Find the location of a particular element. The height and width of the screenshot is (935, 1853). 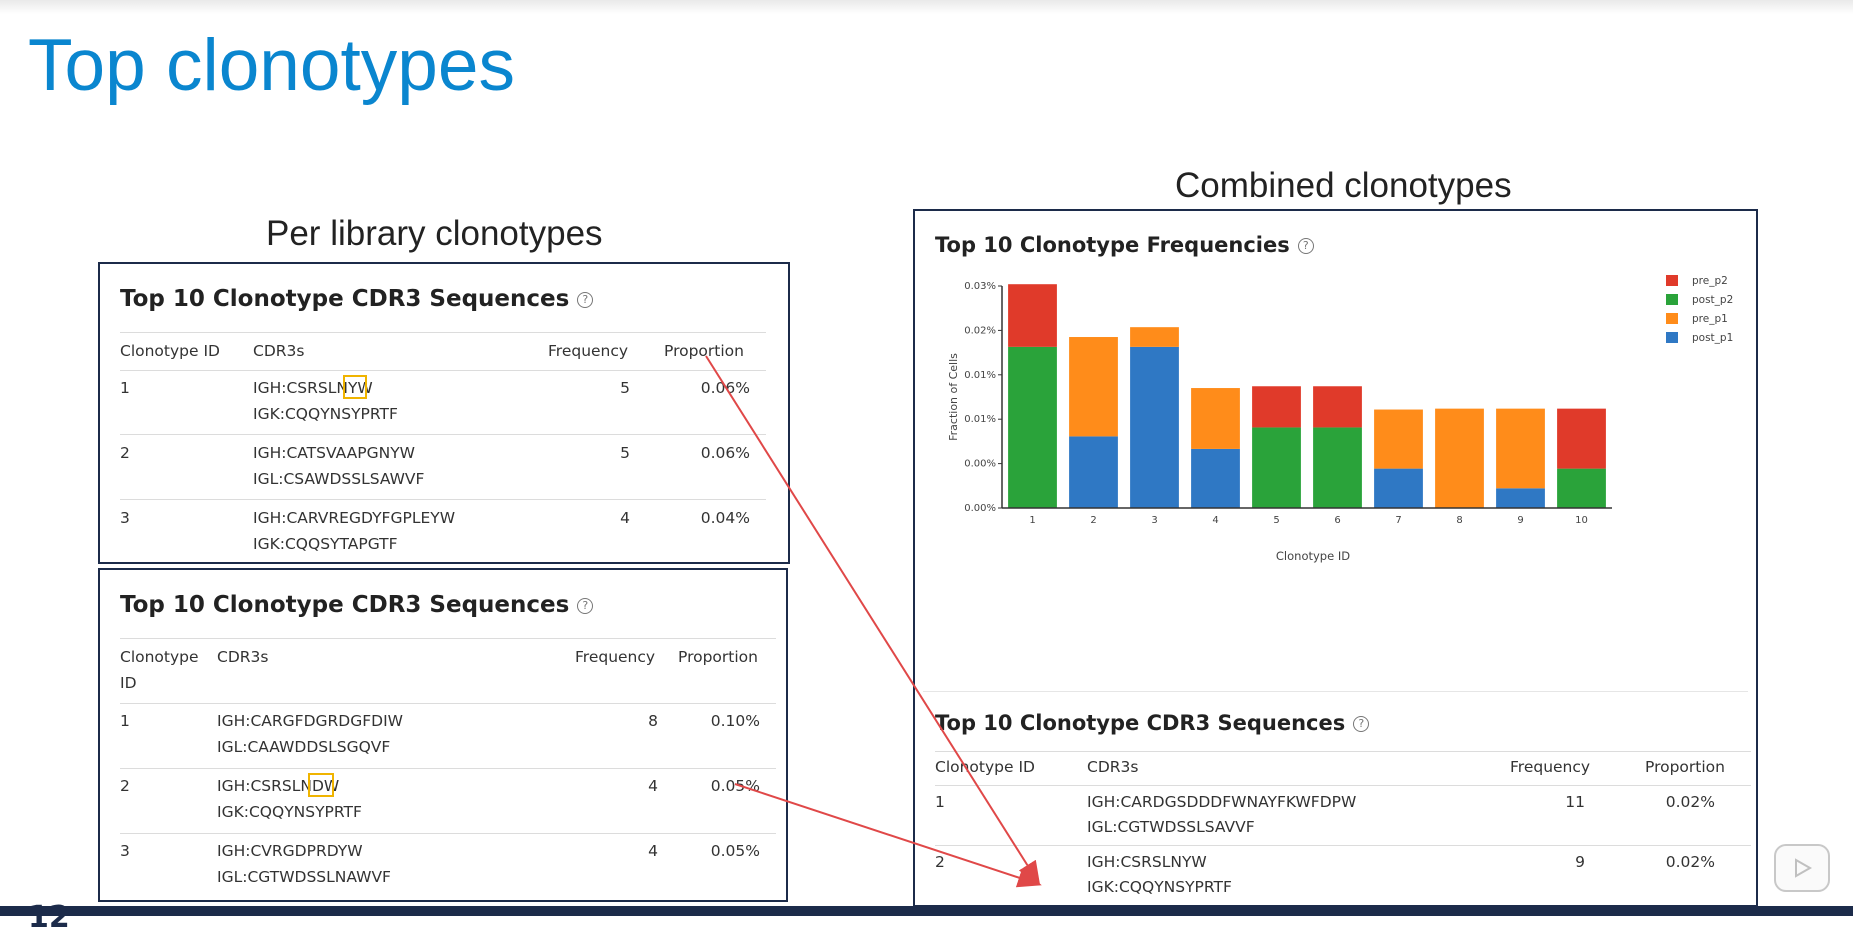

highlight-box is located at coordinates (355, 387).